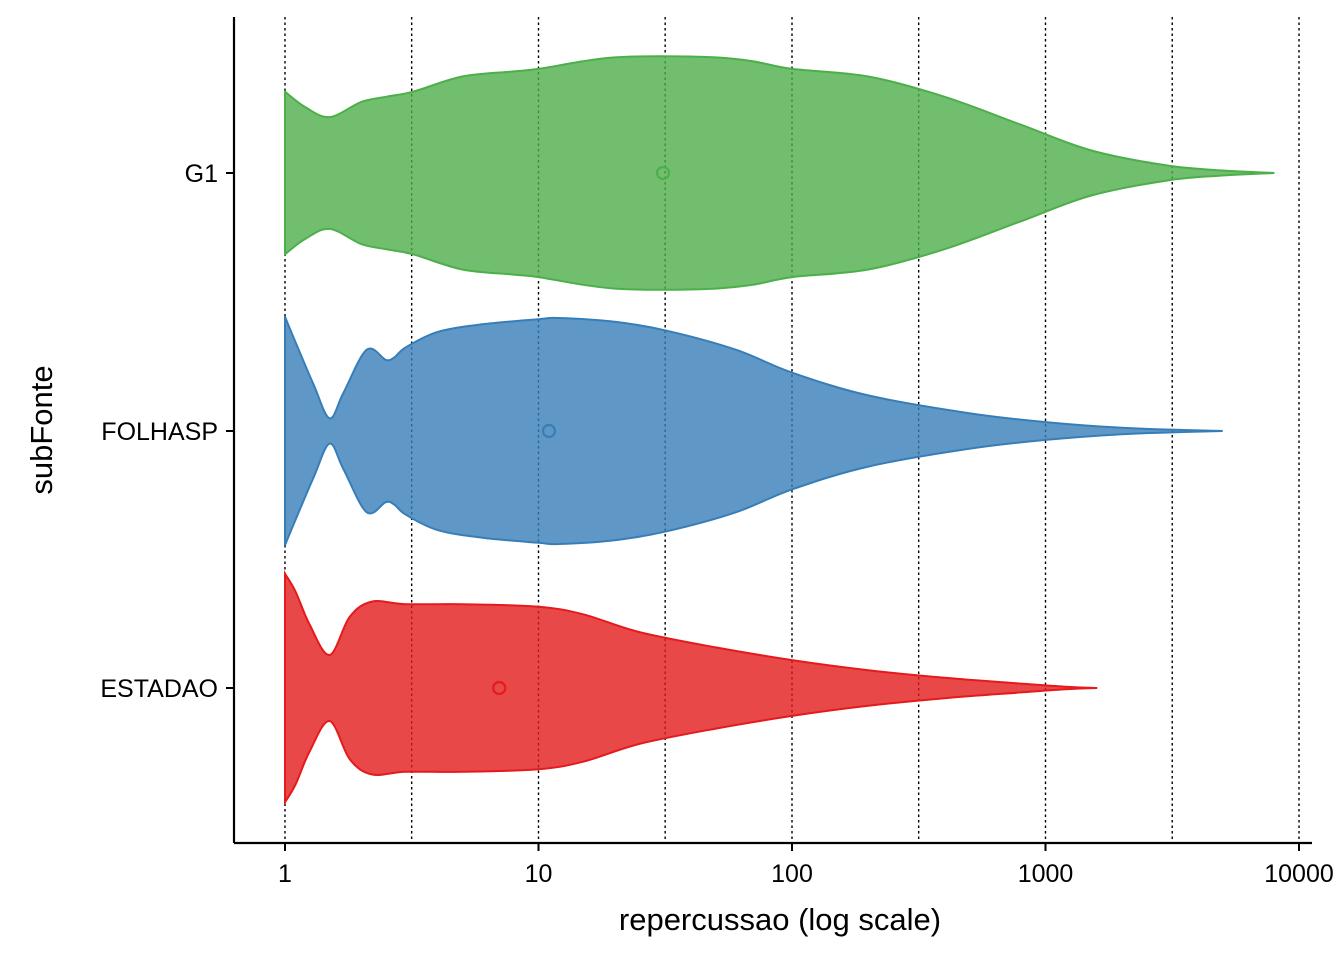  Describe the element at coordinates (792, 874) in the screenshot. I see `x-tick-label: 100` at that location.